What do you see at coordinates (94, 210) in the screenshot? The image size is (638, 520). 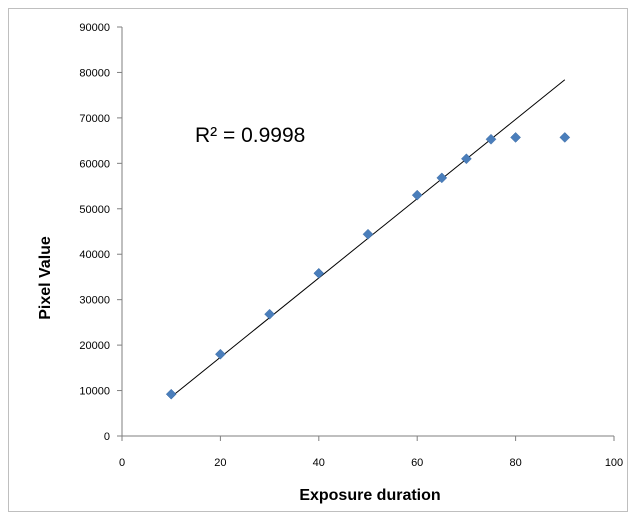 I see `y-tick-label: 50000` at bounding box center [94, 210].